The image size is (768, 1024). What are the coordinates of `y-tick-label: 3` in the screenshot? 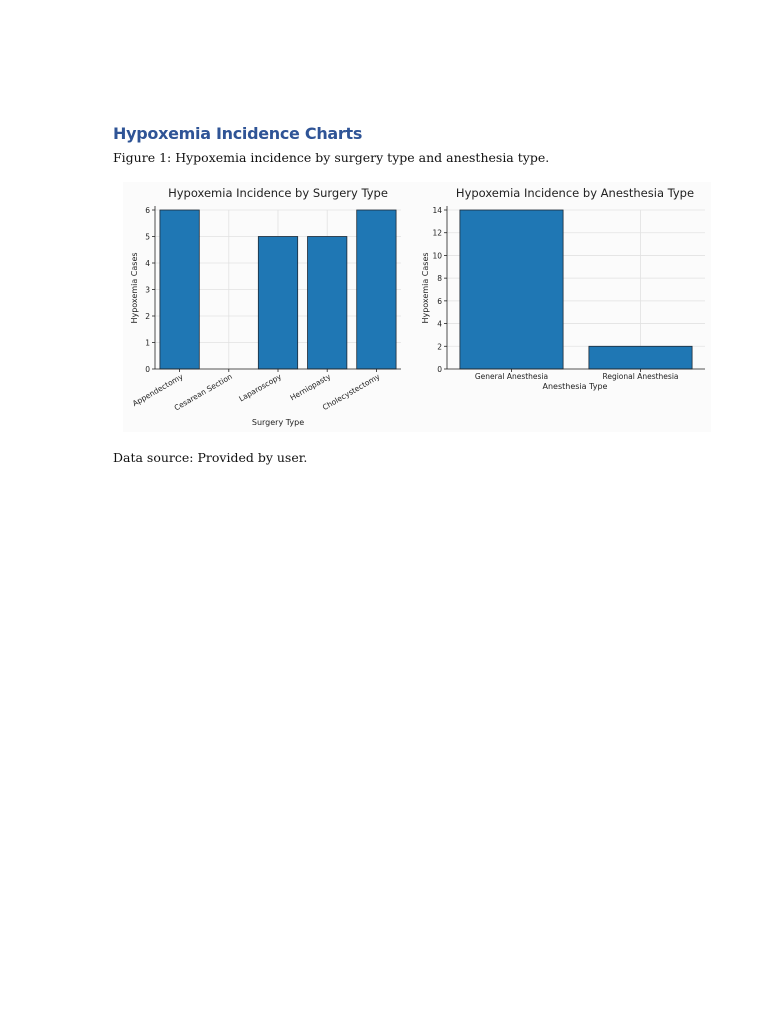 It's located at (147, 290).